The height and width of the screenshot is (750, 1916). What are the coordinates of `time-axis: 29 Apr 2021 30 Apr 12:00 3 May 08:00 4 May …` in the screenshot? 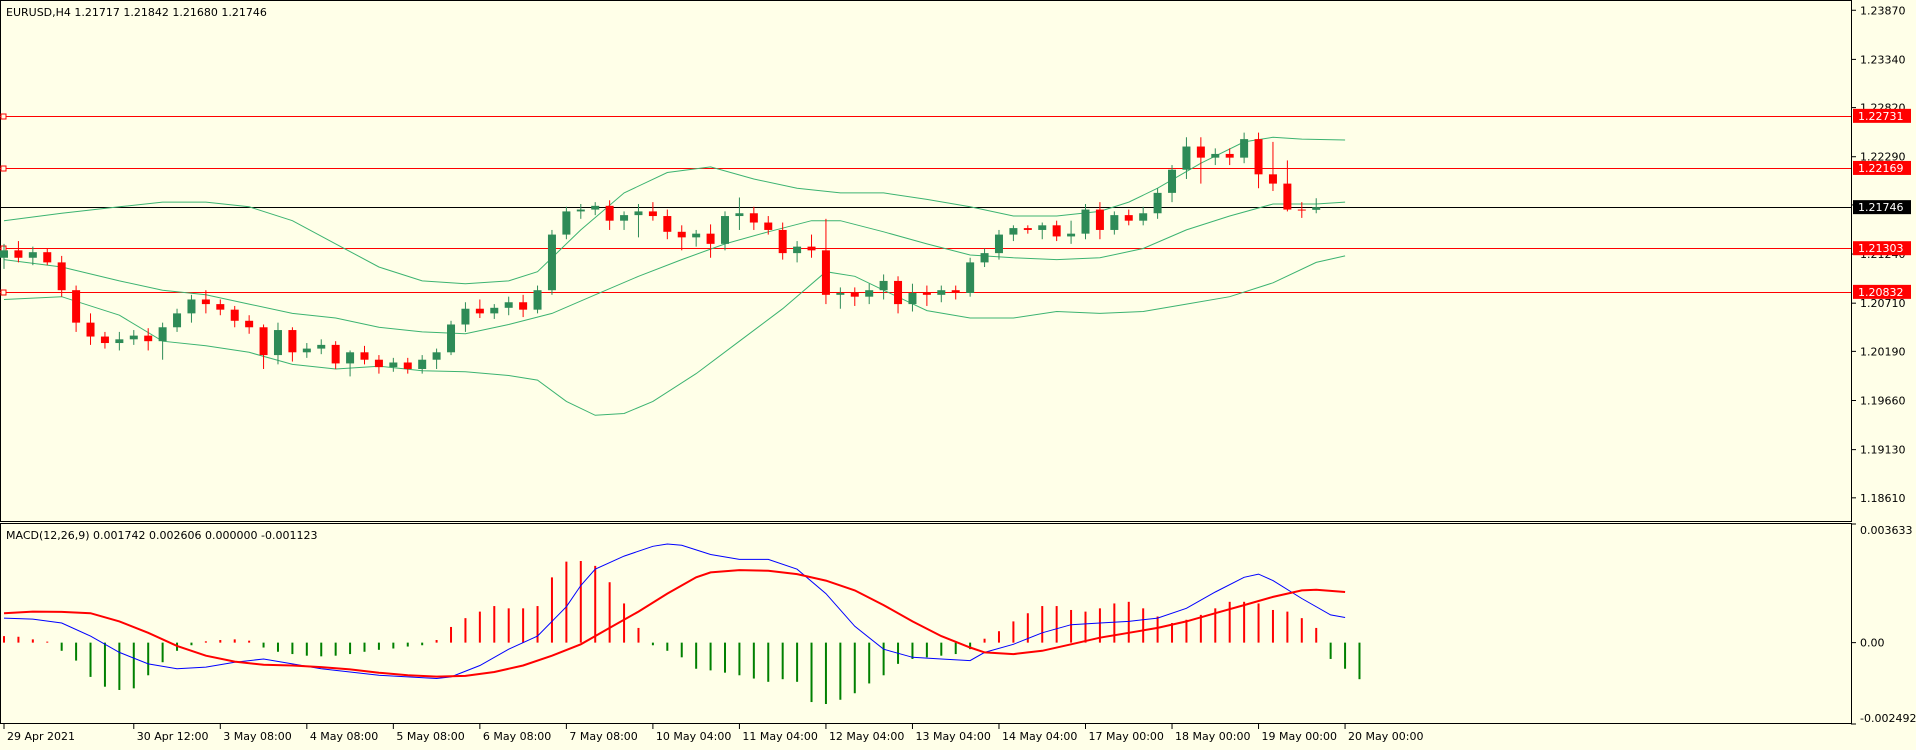 It's located at (713, 733).